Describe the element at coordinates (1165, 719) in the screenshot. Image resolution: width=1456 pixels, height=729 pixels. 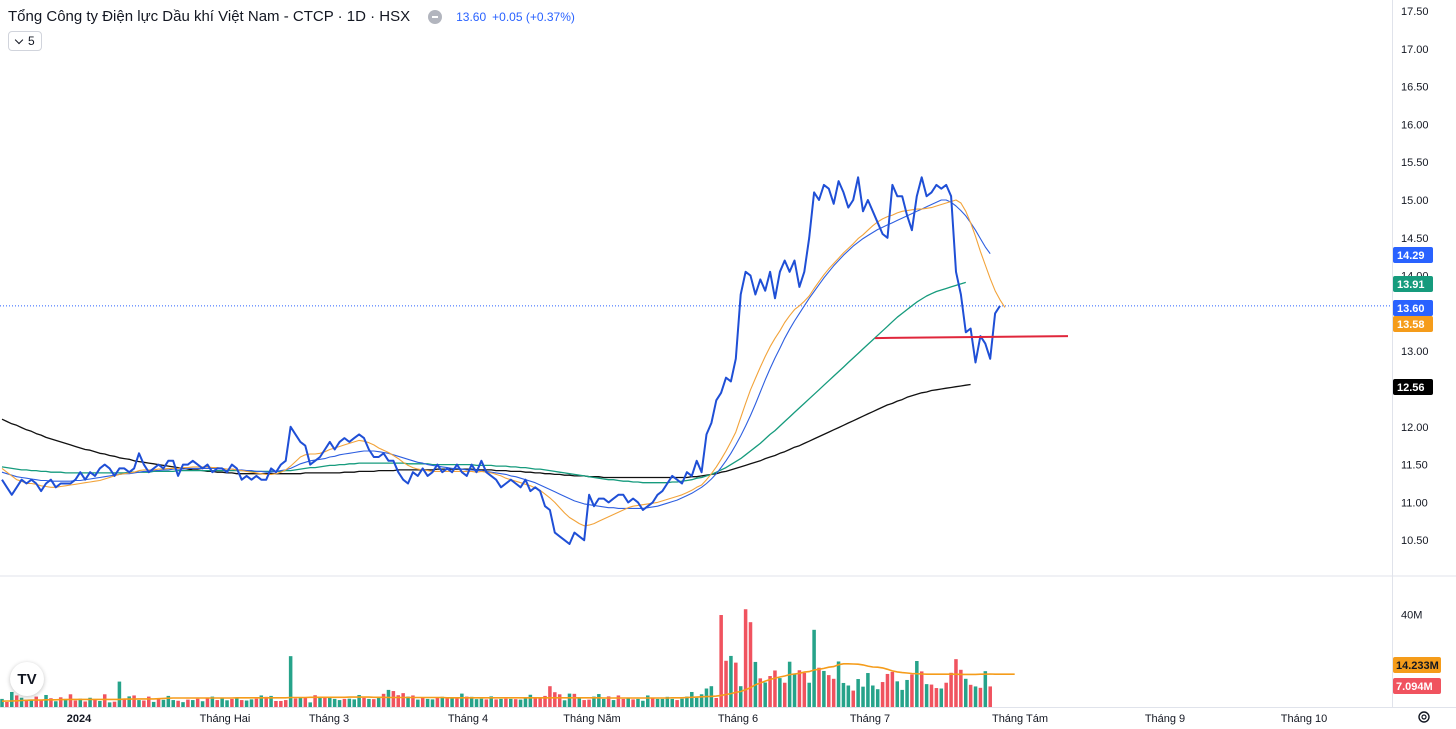
I see `x-tick-label: Tháng 9` at that location.